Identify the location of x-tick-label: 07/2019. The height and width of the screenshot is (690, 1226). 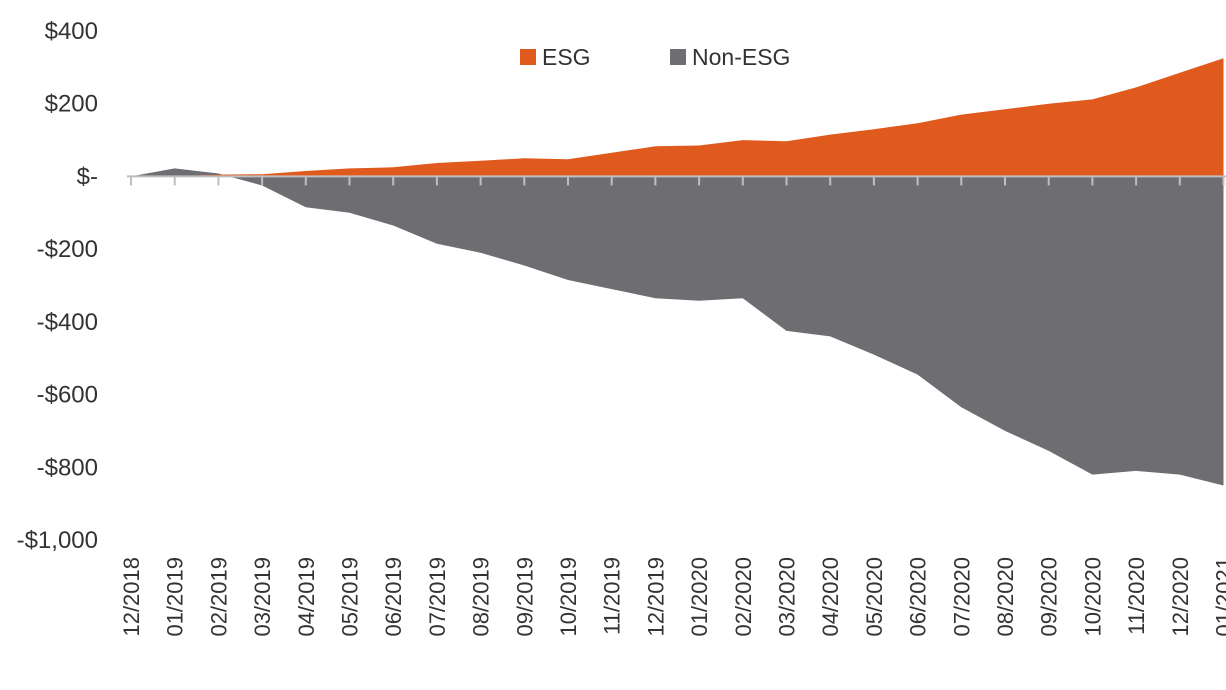
(437, 597).